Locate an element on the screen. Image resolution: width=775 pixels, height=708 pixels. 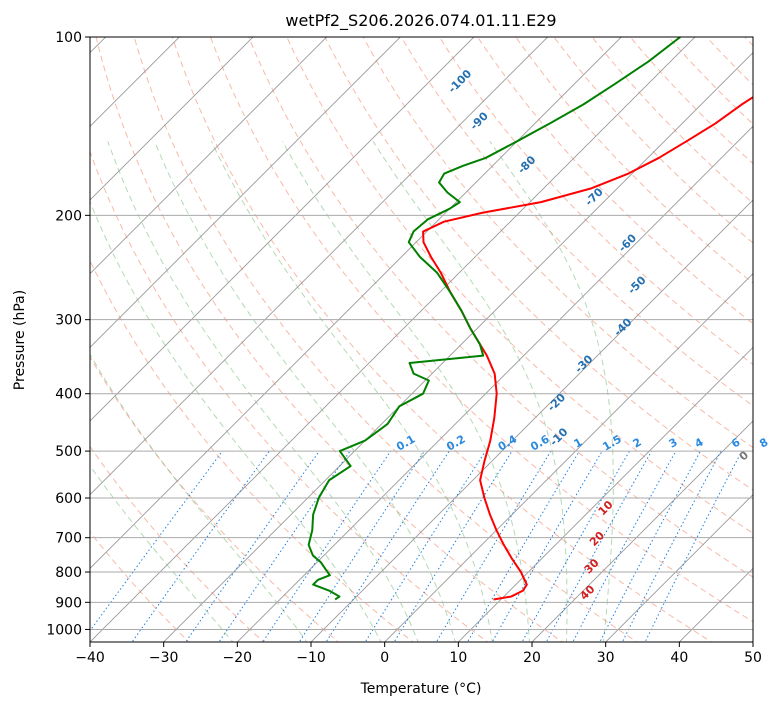
adiabat-label: -30 is located at coordinates (583, 363).